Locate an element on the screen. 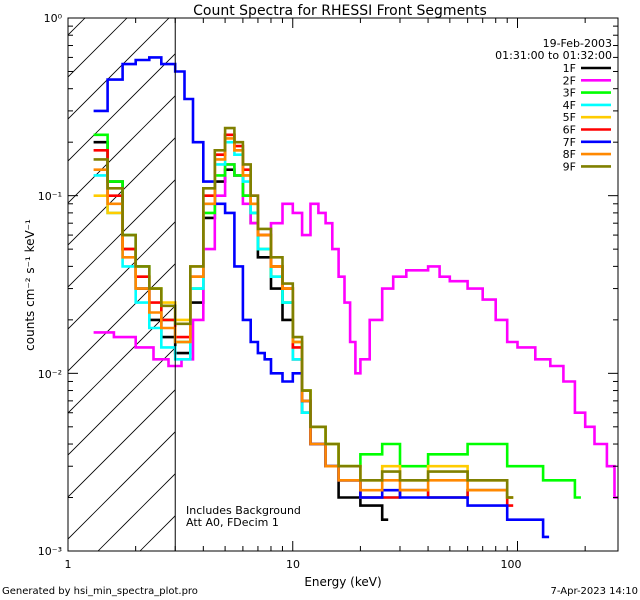 The height and width of the screenshot is (600, 640). legend-label-9F: 9F is located at coordinates (569, 166).